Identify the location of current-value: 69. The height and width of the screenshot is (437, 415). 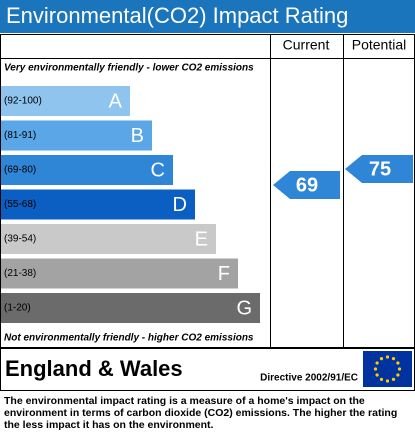
(307, 185).